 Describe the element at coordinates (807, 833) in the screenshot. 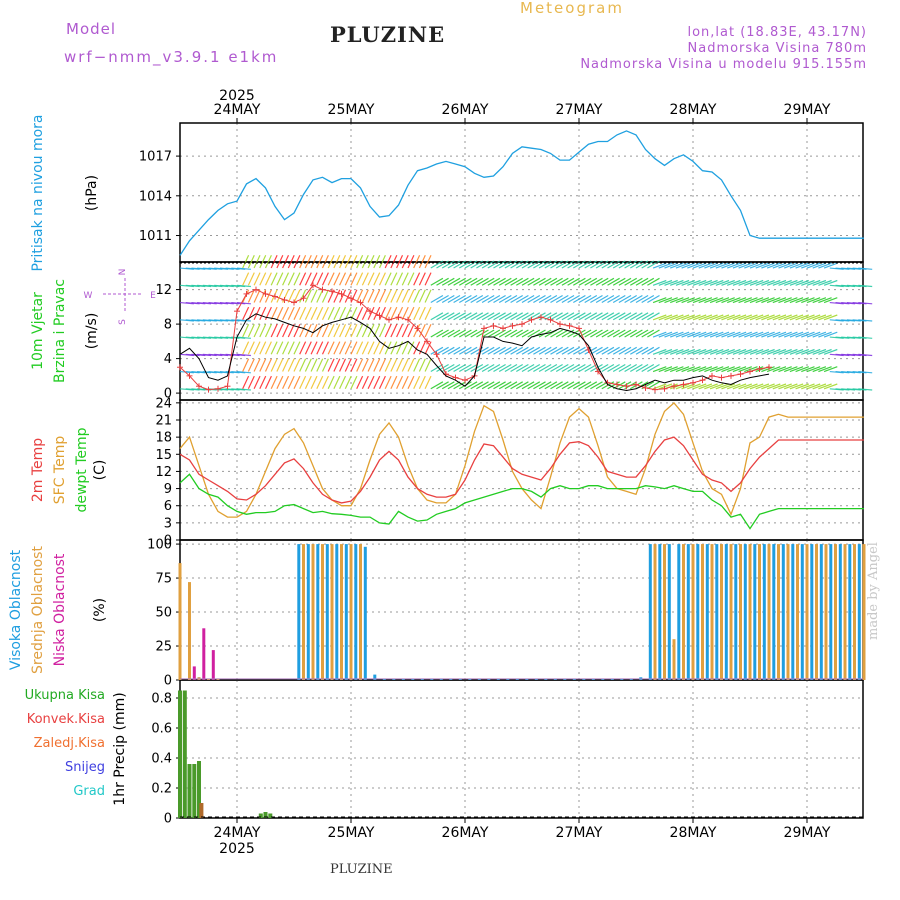

I see `day-label-bottom: 29MAY` at that location.